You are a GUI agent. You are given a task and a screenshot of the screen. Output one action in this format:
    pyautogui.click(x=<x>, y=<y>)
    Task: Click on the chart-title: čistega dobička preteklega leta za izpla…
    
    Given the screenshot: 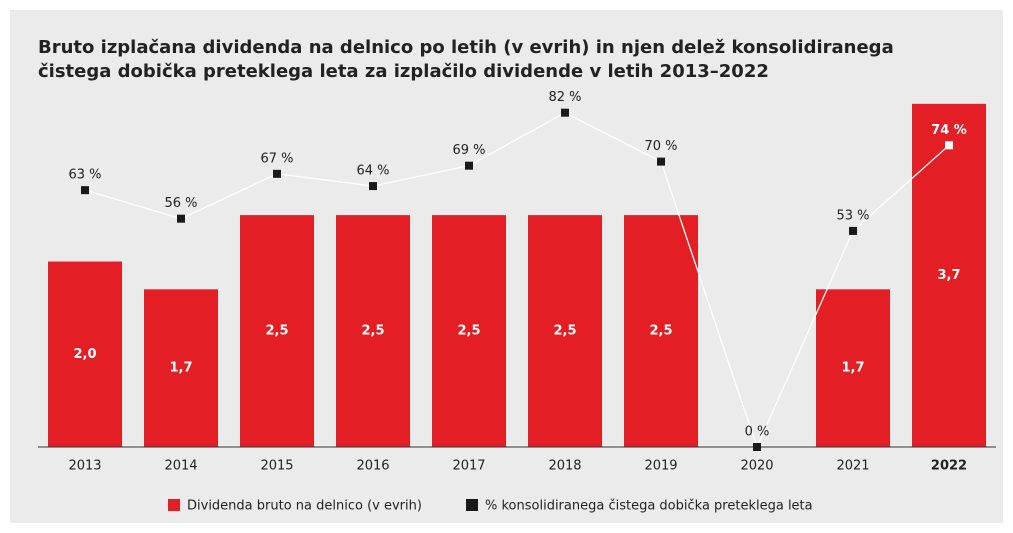 What is the action you would take?
    pyautogui.click(x=403, y=71)
    